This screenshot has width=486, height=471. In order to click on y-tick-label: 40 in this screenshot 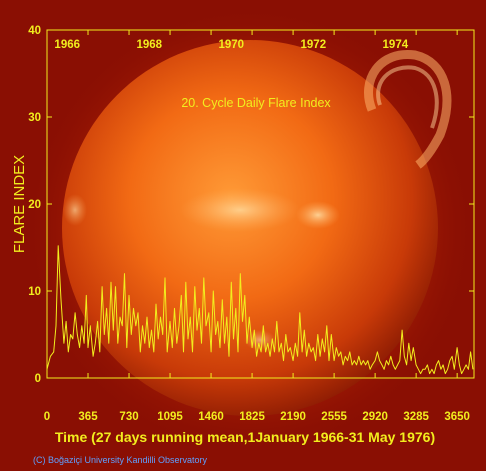, I will do `click(34, 31)`.